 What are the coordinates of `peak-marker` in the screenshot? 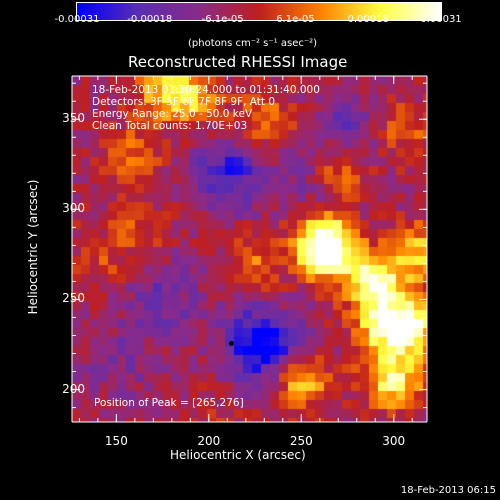 It's located at (231, 343).